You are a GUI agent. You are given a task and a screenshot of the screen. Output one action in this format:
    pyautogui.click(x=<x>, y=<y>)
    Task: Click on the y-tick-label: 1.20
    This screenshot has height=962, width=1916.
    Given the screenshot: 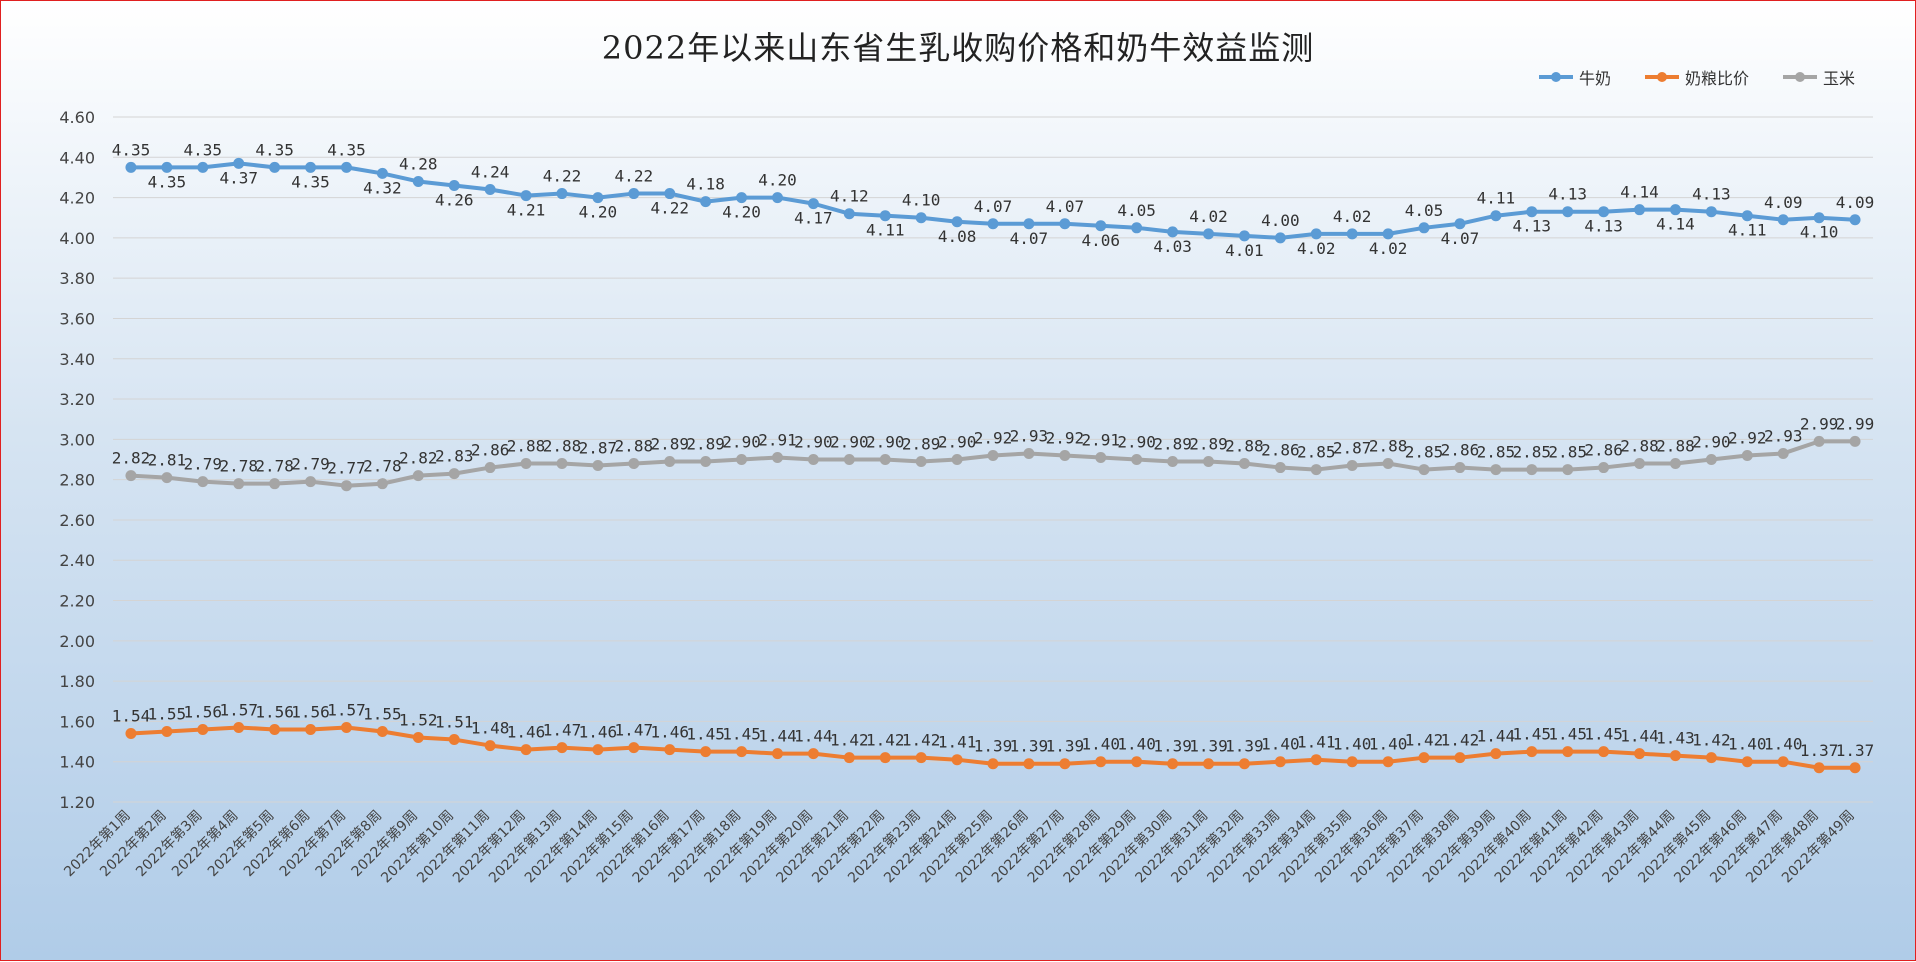 What is the action you would take?
    pyautogui.click(x=77, y=802)
    